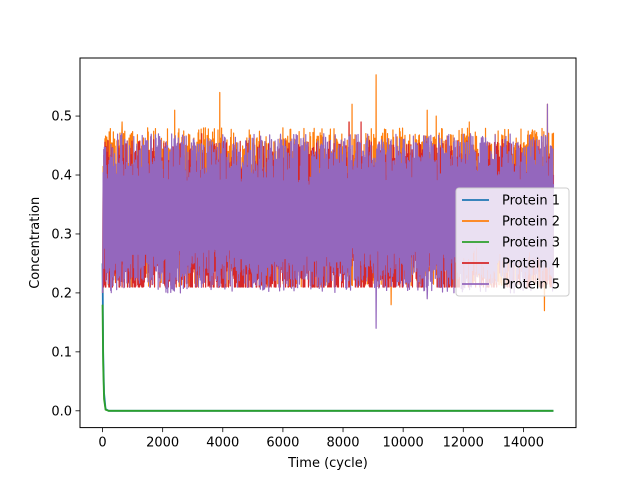 The image size is (640, 480). Describe the element at coordinates (102, 443) in the screenshot. I see `x-tick-label: 0` at that location.